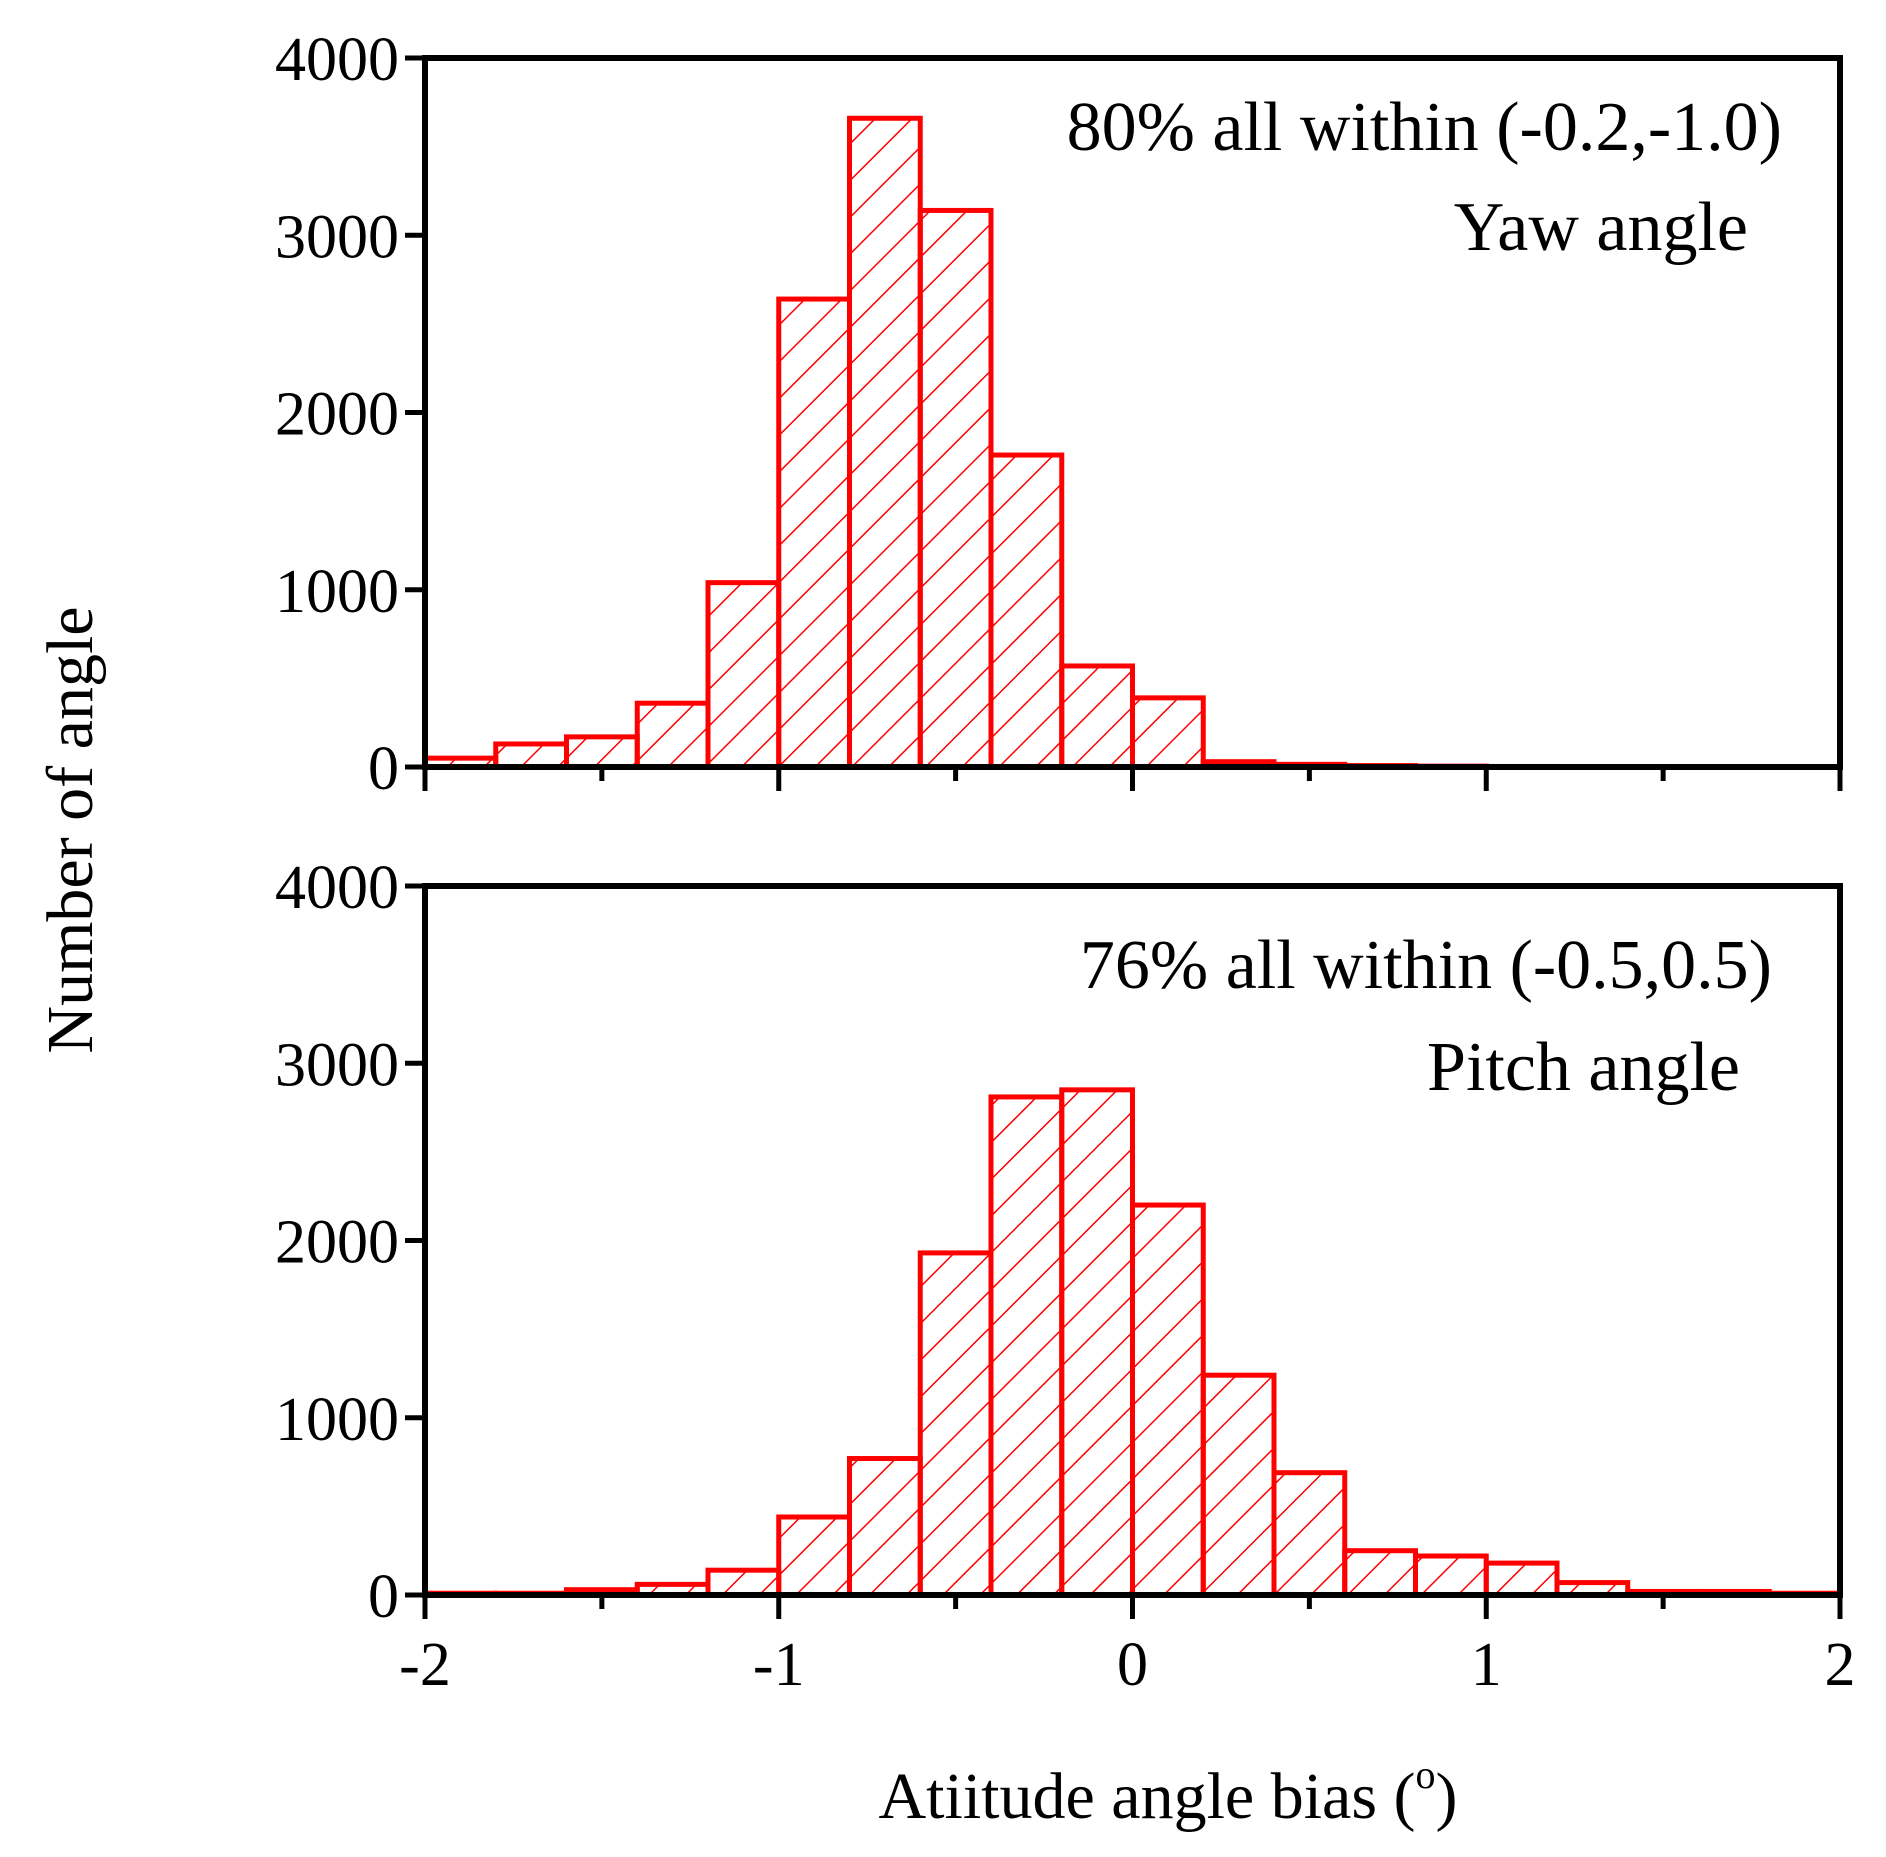 Image resolution: width=1886 pixels, height=1857 pixels. I want to click on x-axis-title: Atiitude angle bias (o), so click(1167, 1792).